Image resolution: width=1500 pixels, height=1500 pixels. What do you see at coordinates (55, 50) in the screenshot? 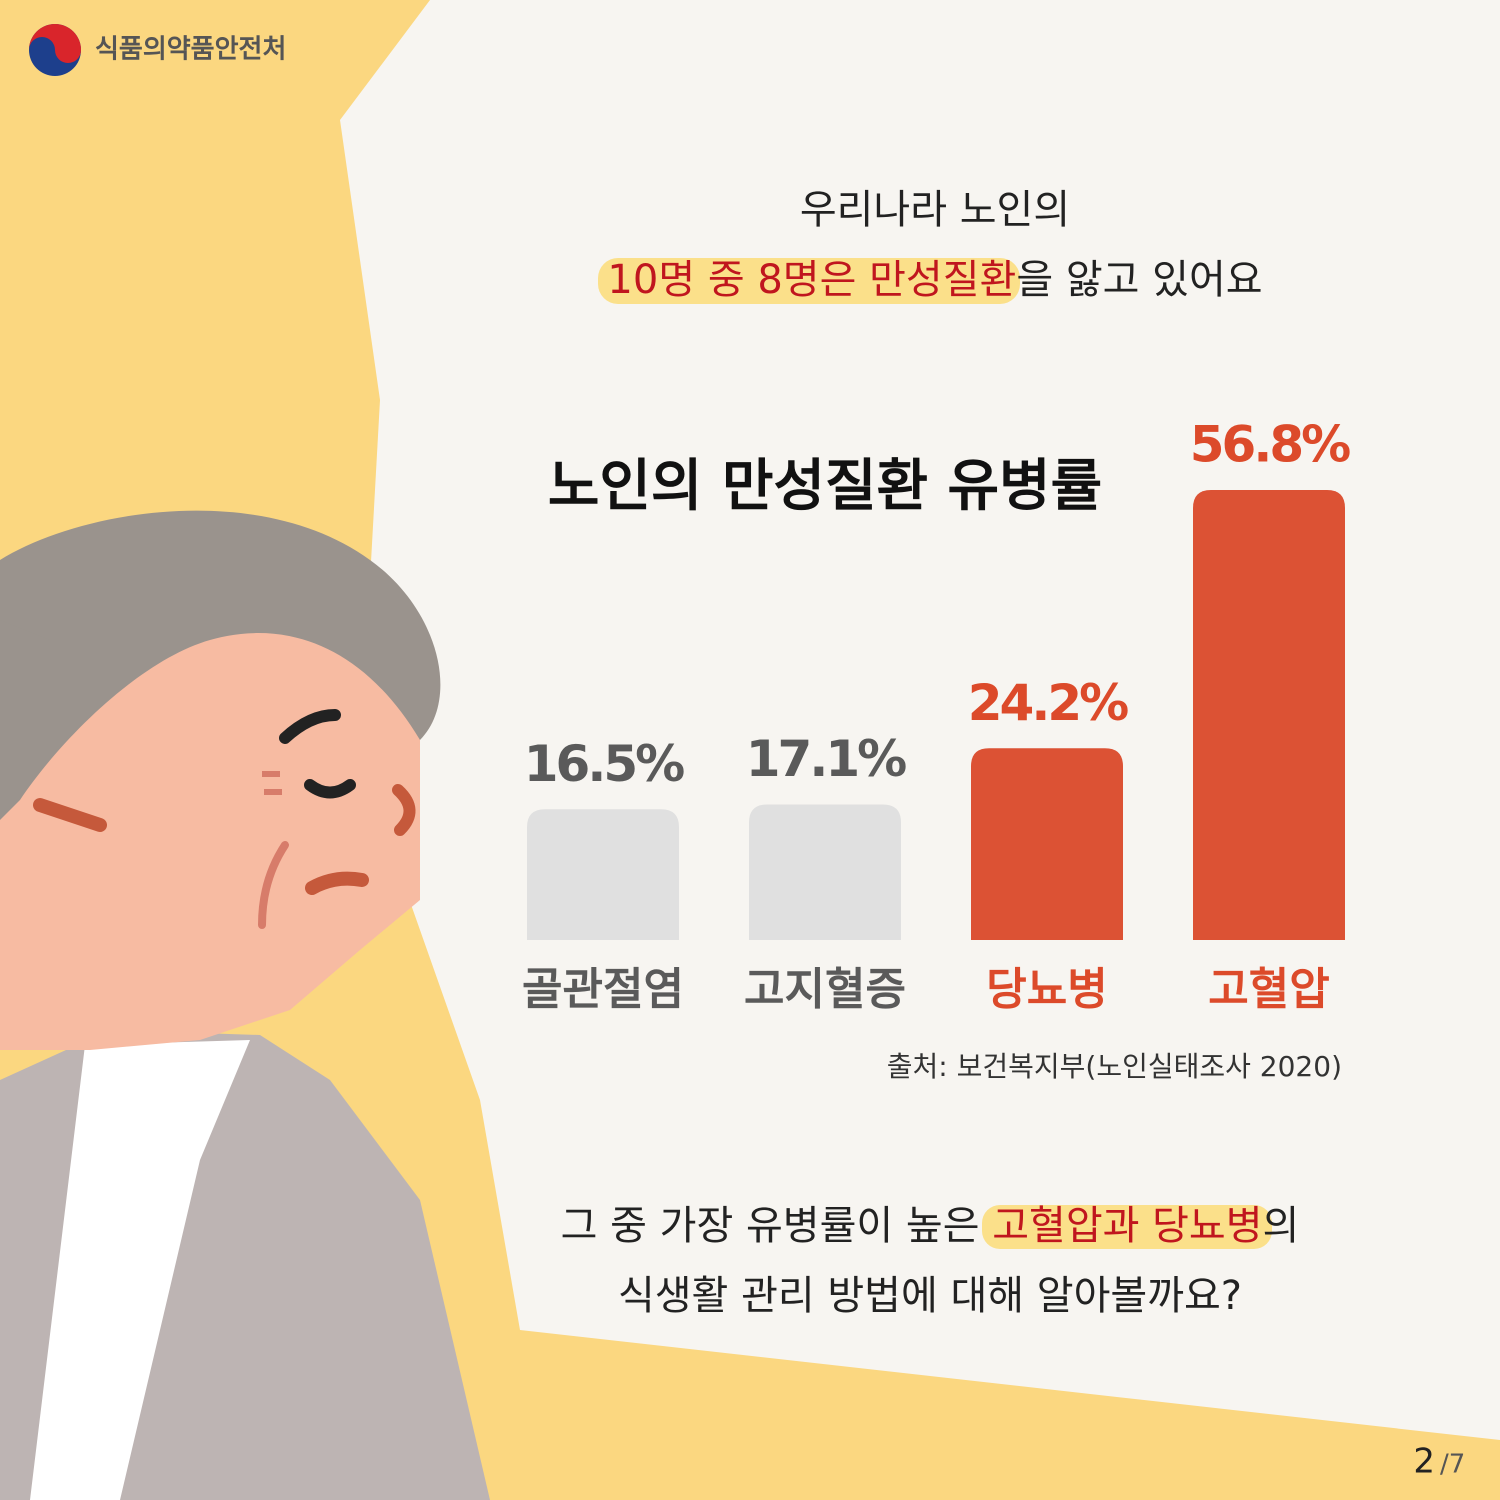
I see `logo` at bounding box center [55, 50].